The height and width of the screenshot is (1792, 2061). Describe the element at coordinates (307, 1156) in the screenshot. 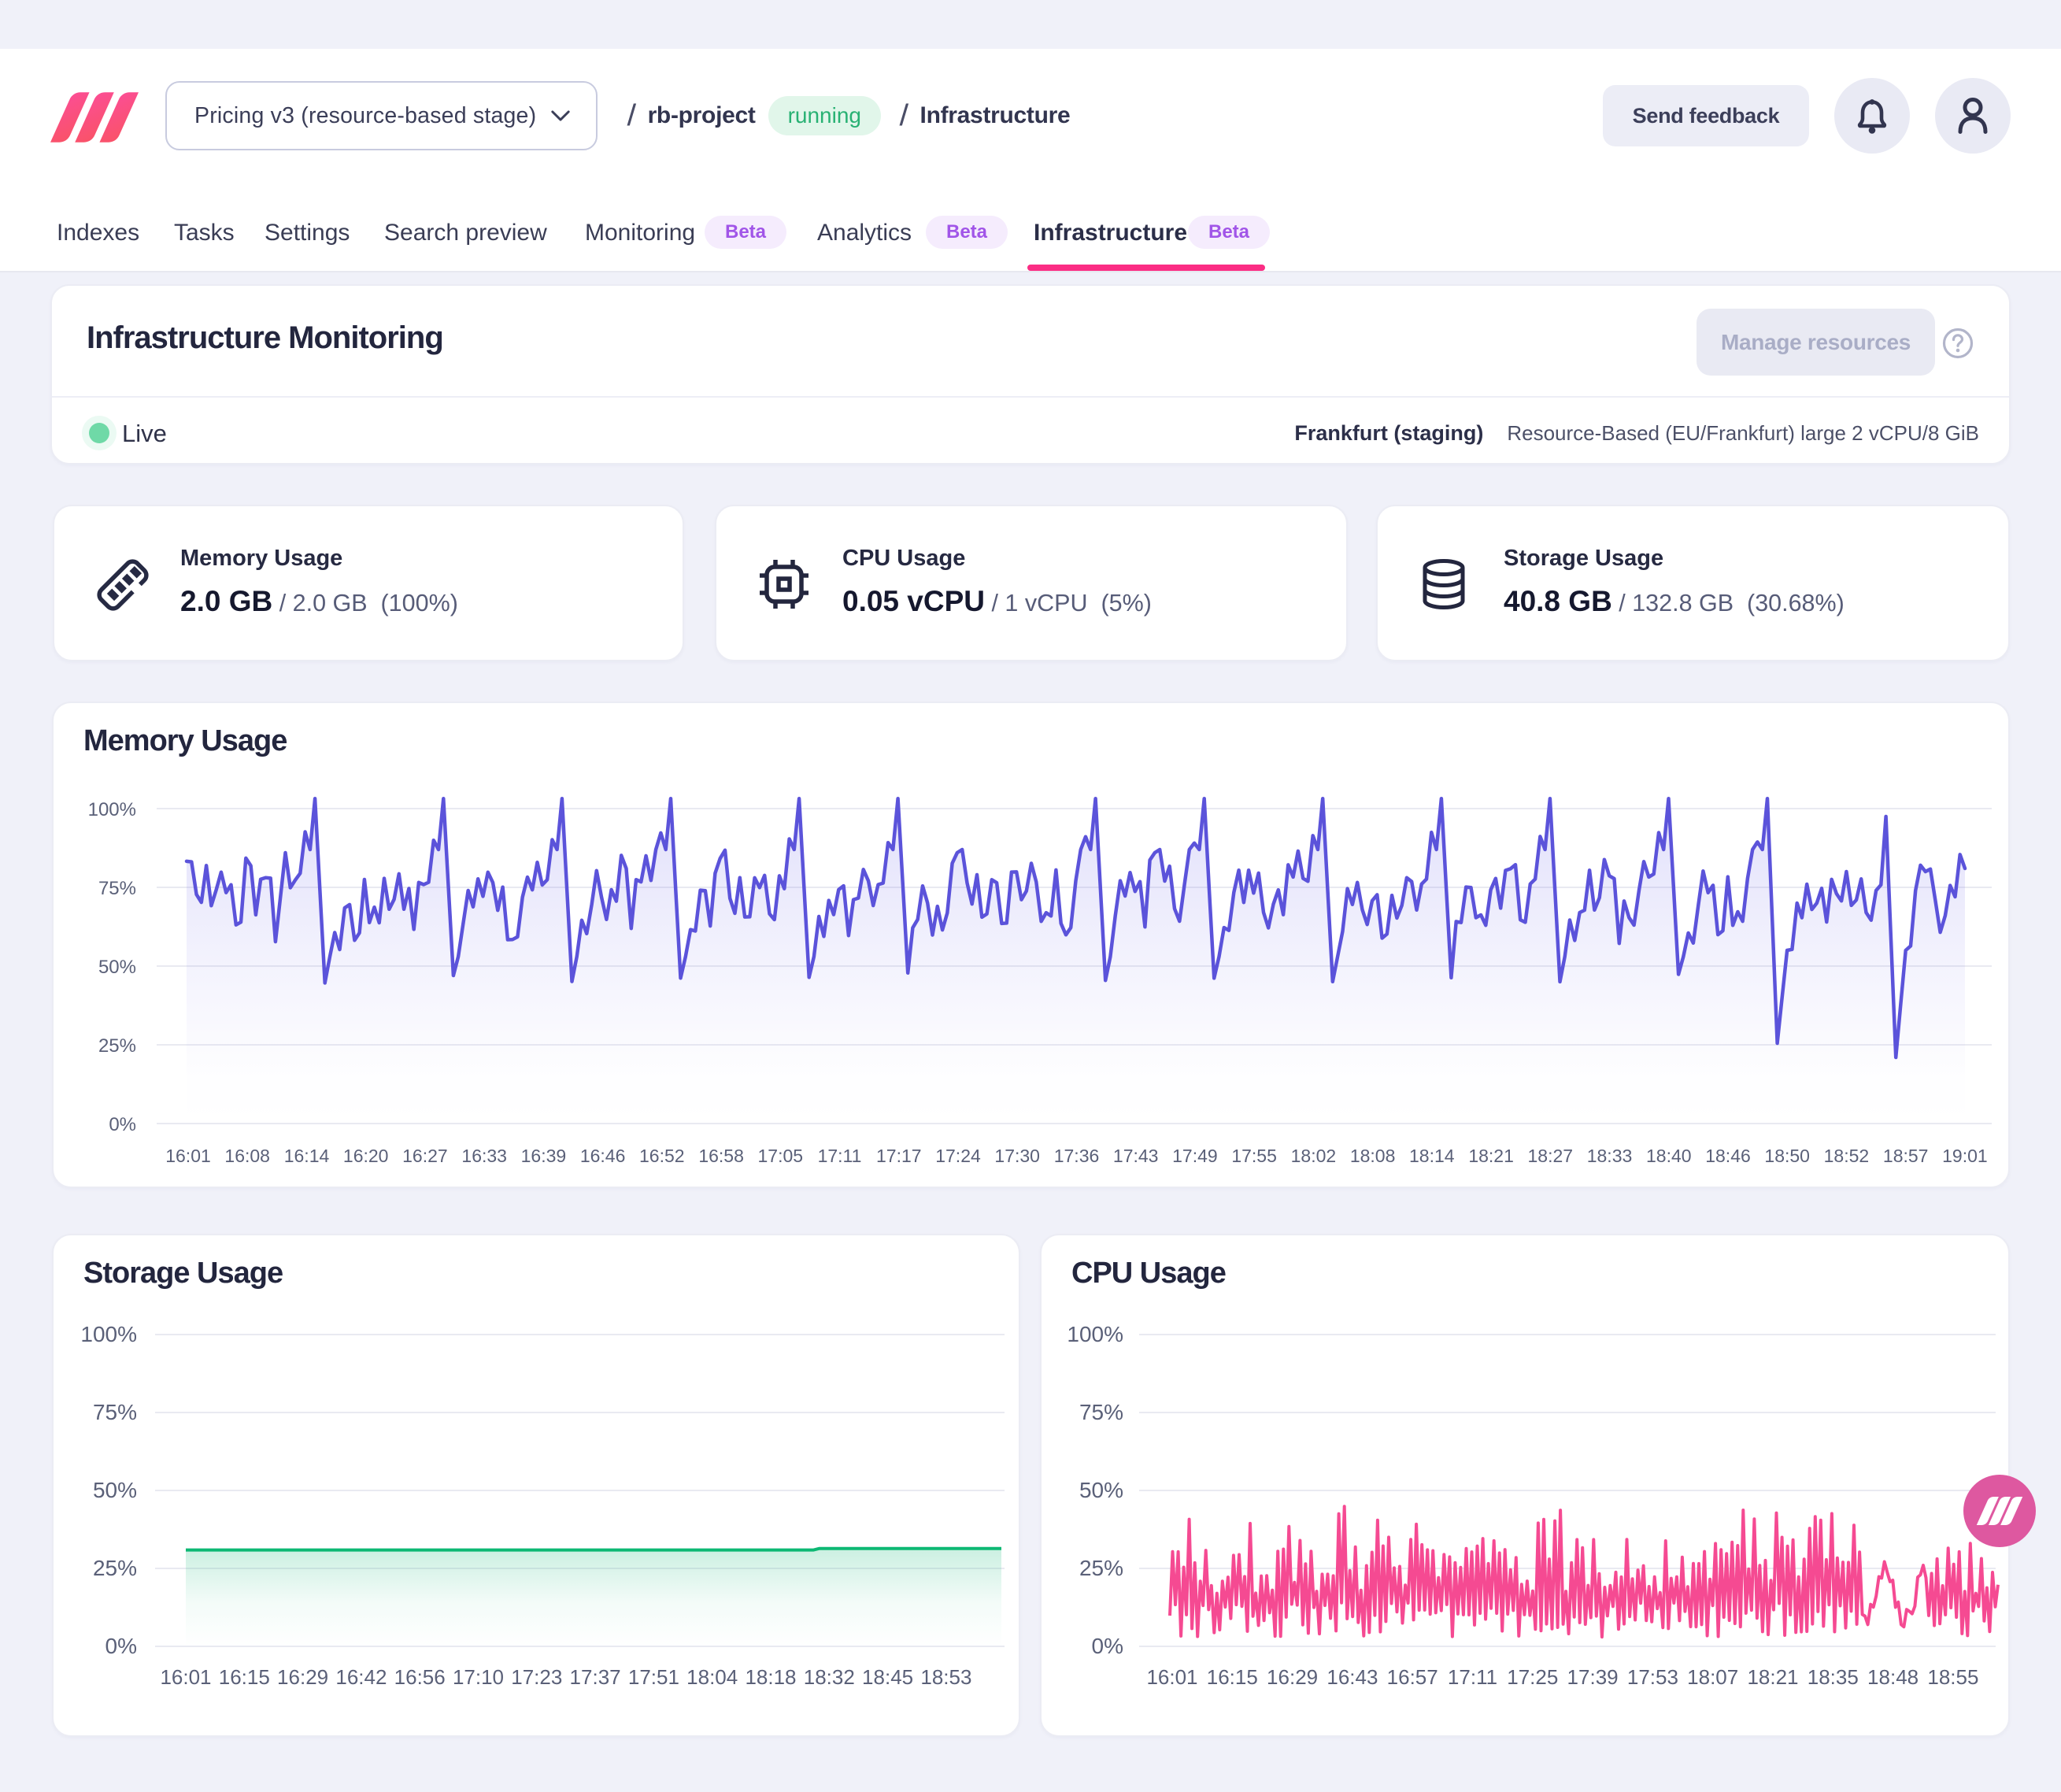

I see `svg-text: 16:14` at that location.